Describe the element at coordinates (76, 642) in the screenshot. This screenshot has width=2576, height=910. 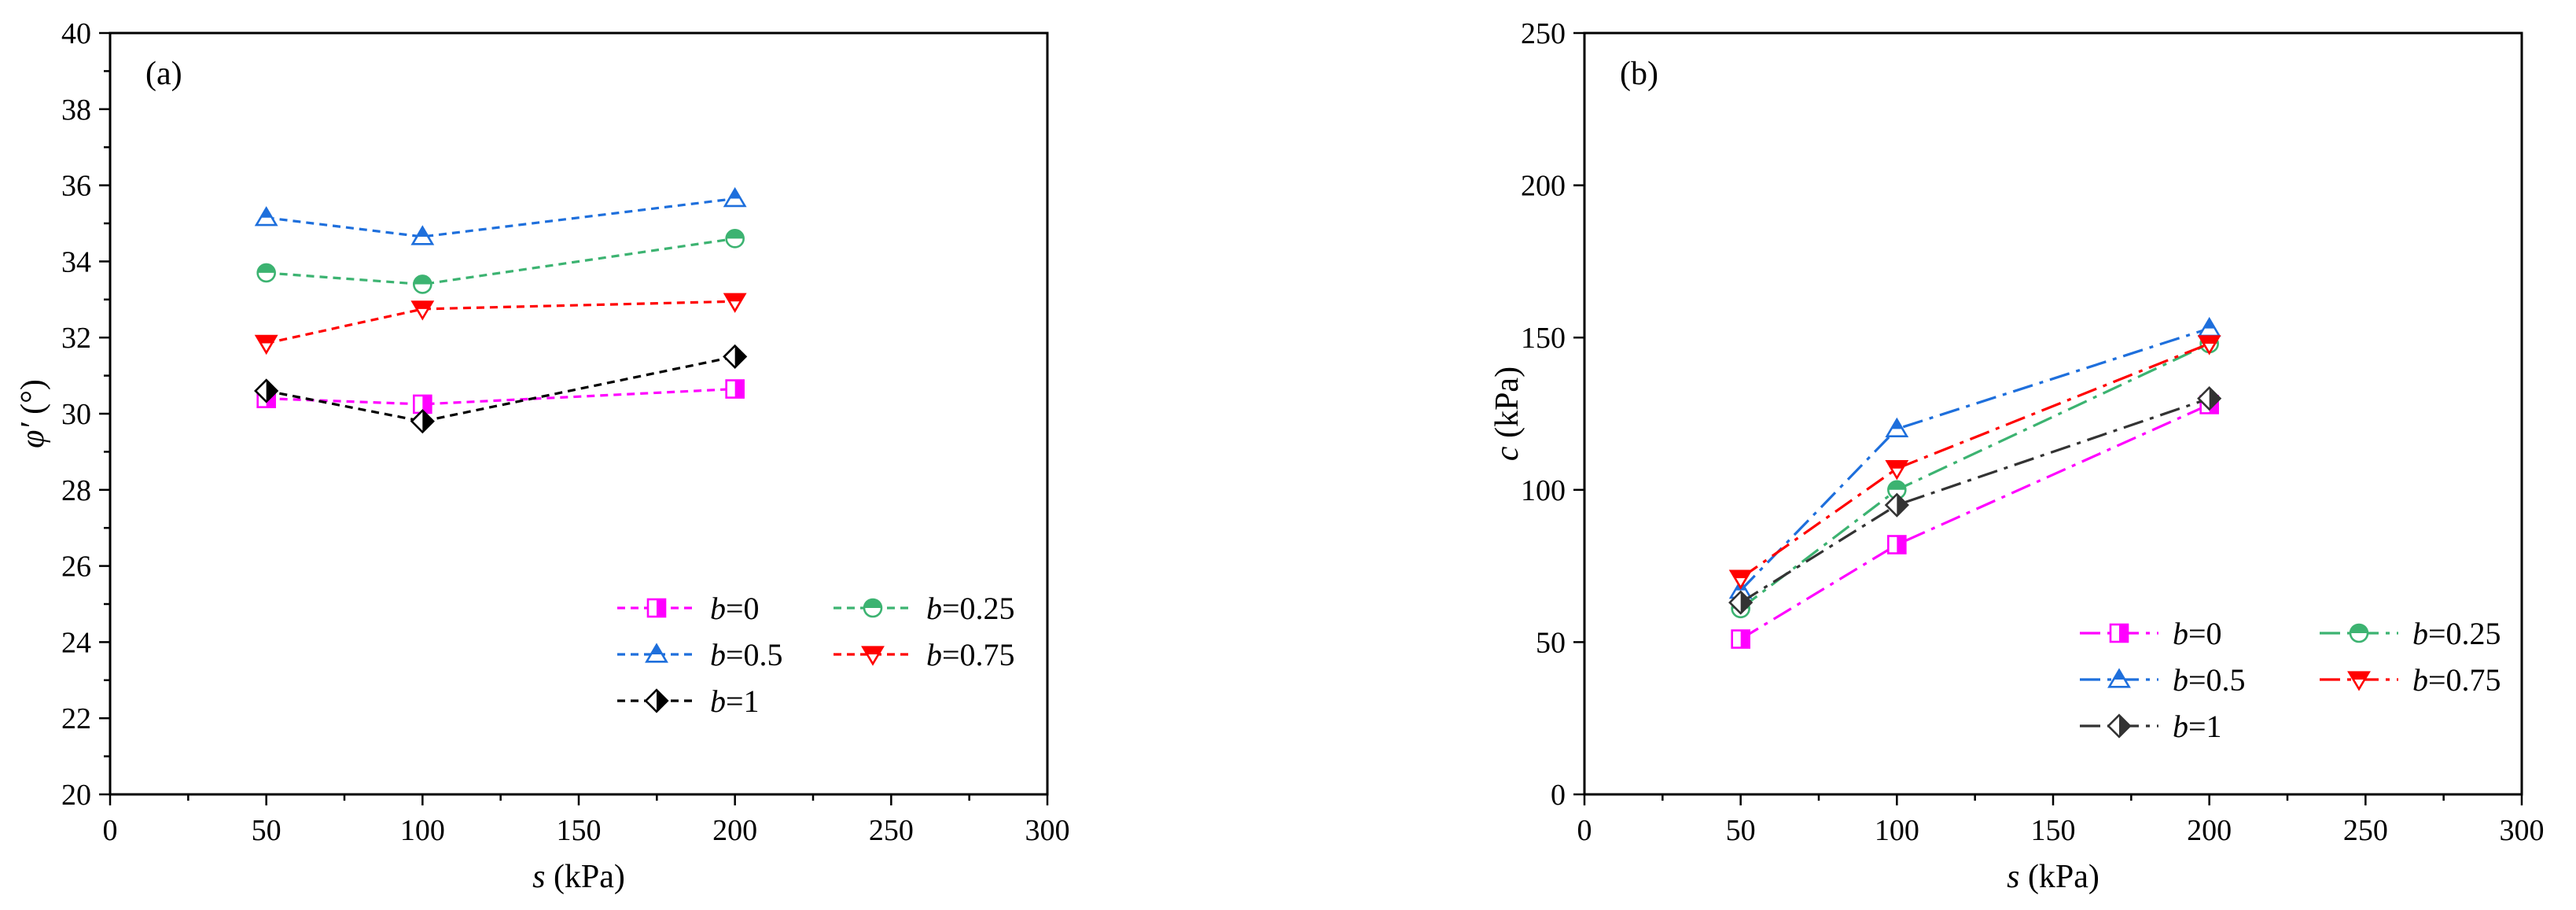
I see `y-tick-label: 24` at that location.